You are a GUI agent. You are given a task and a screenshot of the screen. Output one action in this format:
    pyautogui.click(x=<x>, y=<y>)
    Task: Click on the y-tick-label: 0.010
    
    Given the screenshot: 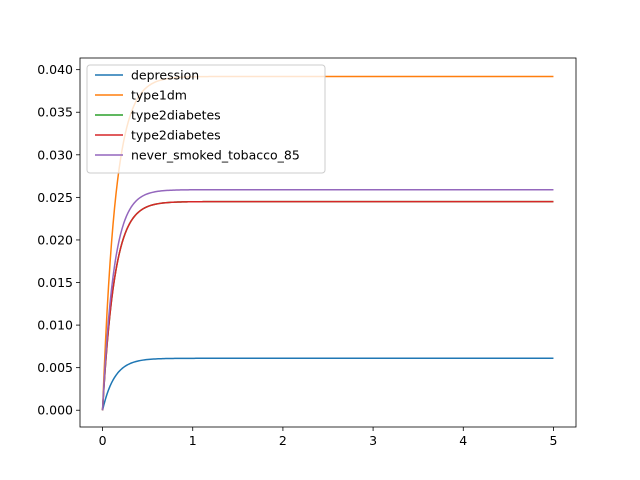 What is the action you would take?
    pyautogui.click(x=55, y=325)
    